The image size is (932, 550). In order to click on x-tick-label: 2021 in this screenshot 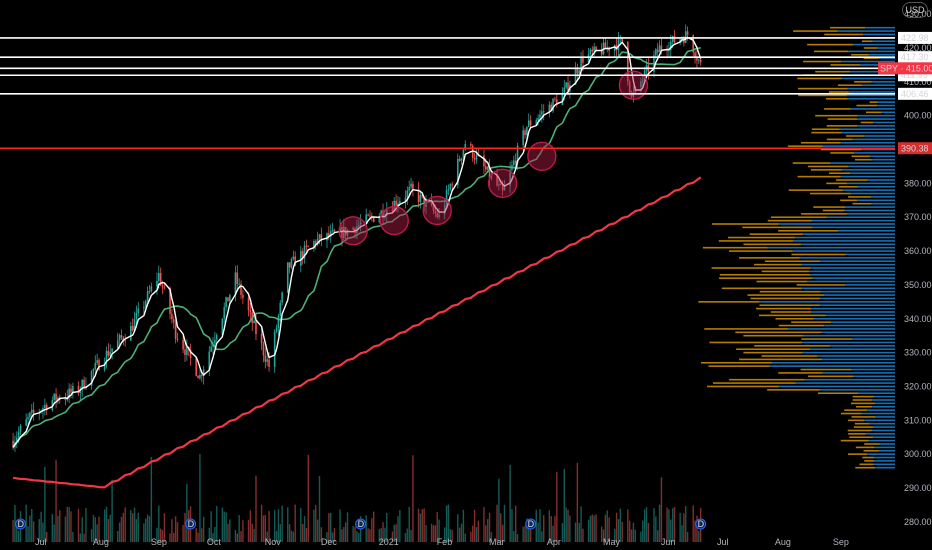, I will do `click(389, 542)`.